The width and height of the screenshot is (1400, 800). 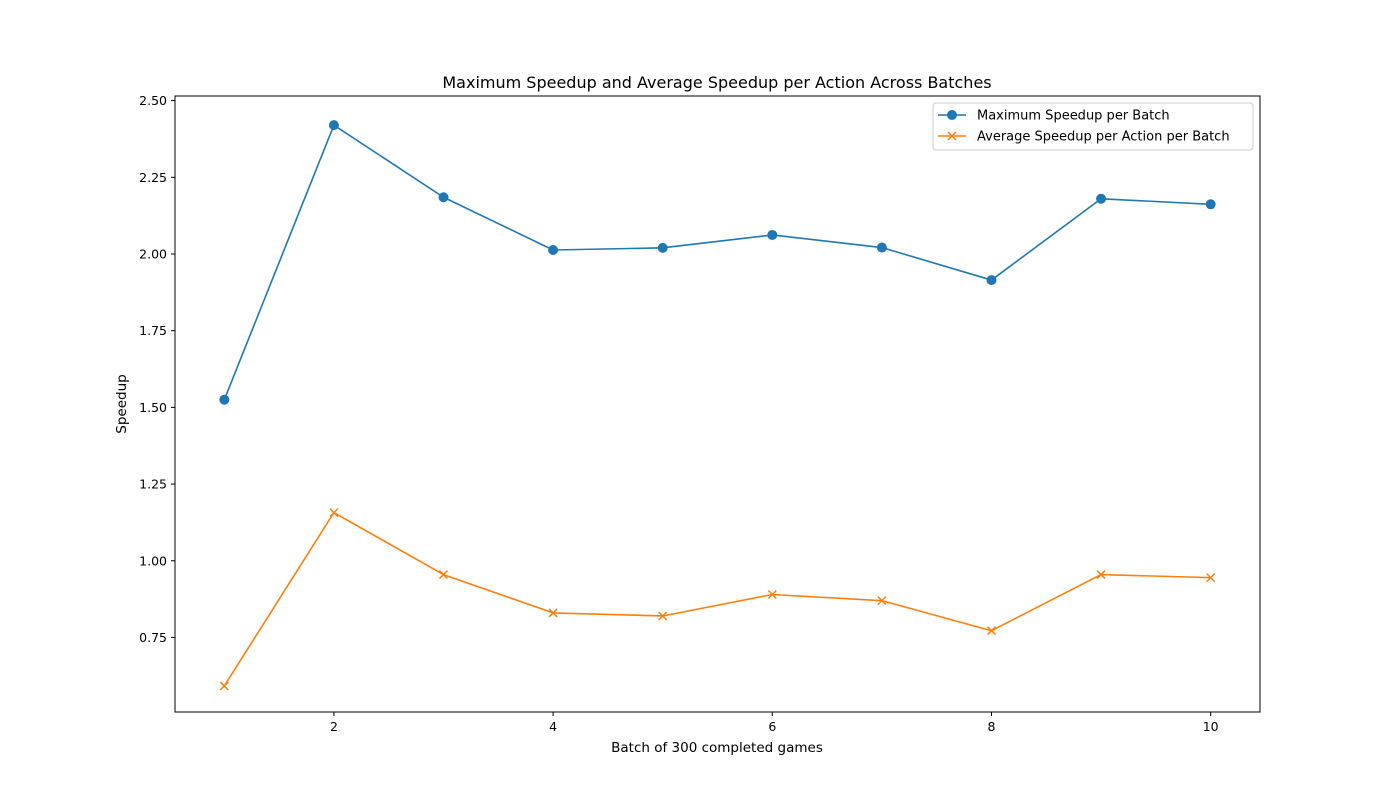 I want to click on x-axis: 2 4 6 8 10, so click(x=774, y=723).